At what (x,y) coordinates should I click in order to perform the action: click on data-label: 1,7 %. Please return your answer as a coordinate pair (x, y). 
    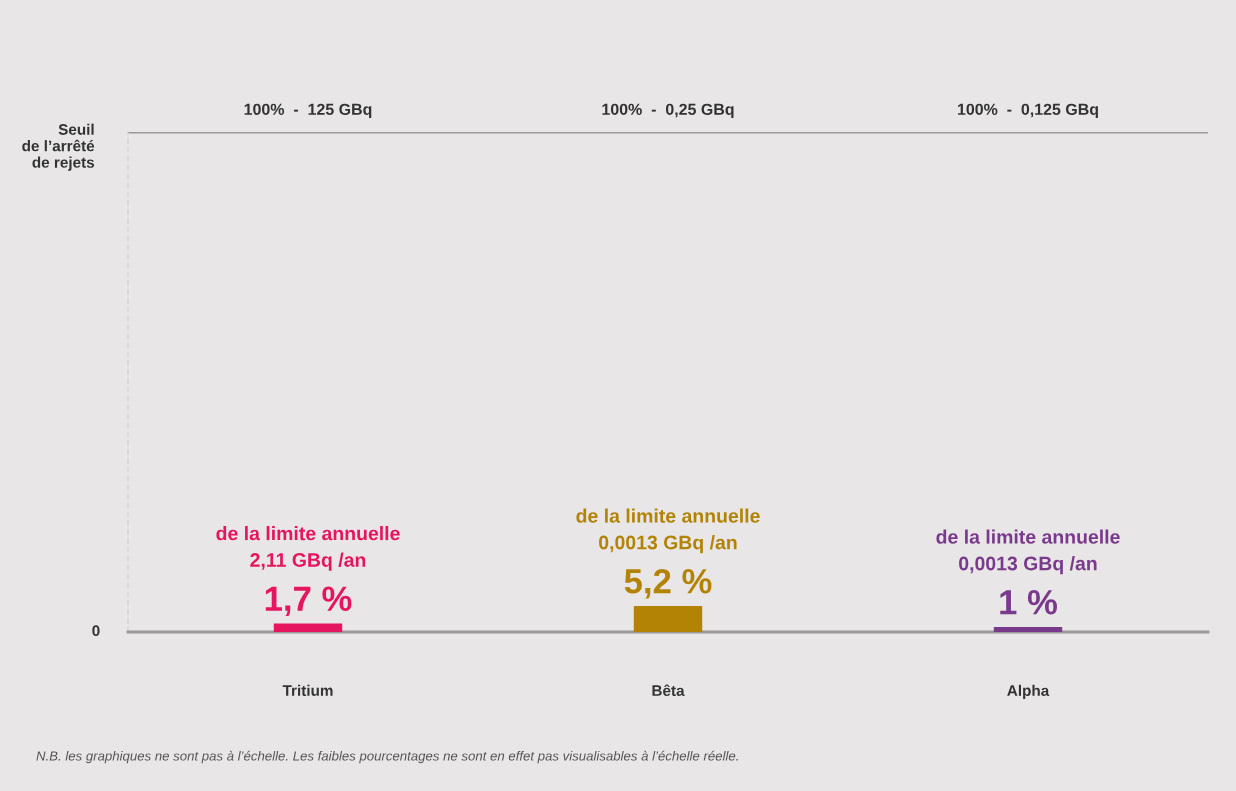
    Looking at the image, I should click on (308, 601).